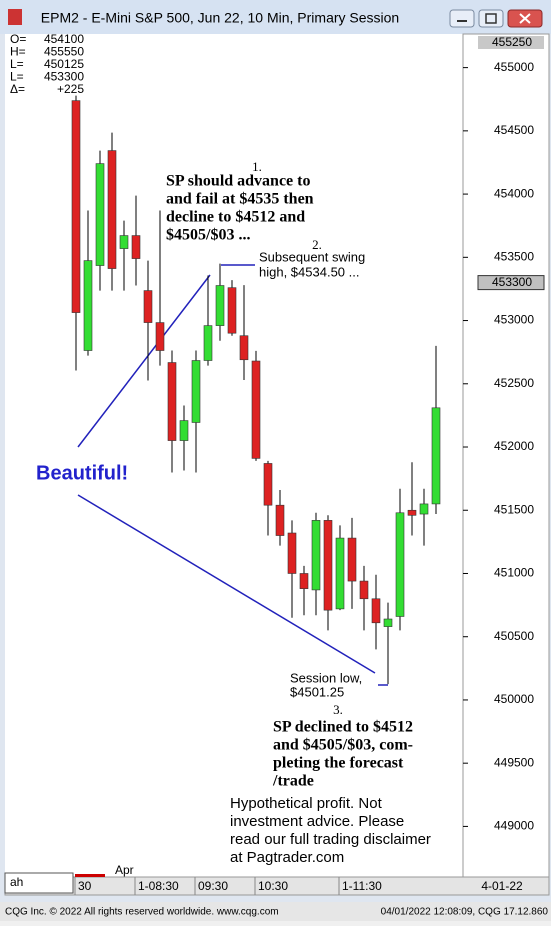 The image size is (551, 926). What do you see at coordinates (124, 870) in the screenshot?
I see `x-secondary-label: Apr` at bounding box center [124, 870].